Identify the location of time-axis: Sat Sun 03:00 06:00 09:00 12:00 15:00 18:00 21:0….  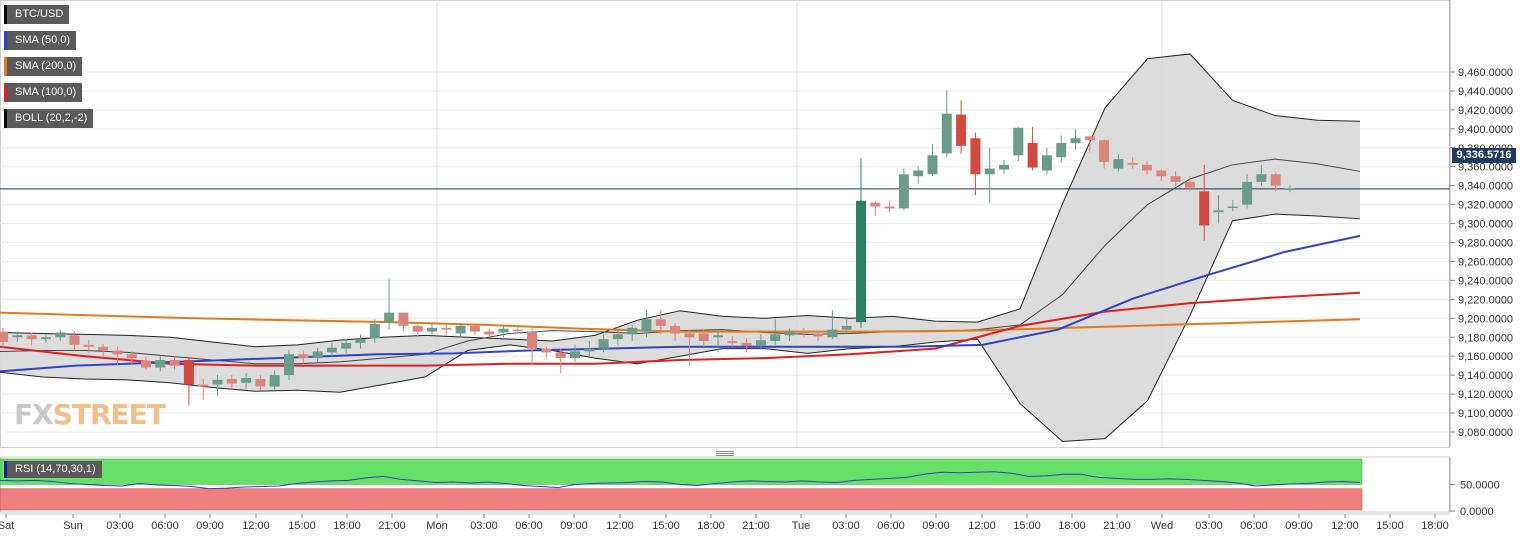
(725, 522).